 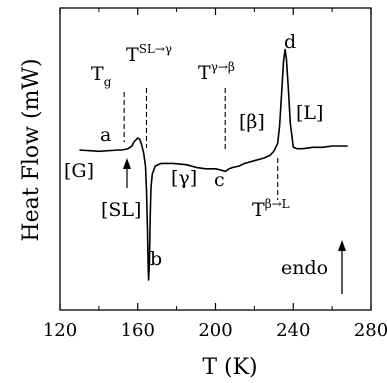 What do you see at coordinates (121, 210) in the screenshot?
I see `phase-sl-label: [SL]` at bounding box center [121, 210].